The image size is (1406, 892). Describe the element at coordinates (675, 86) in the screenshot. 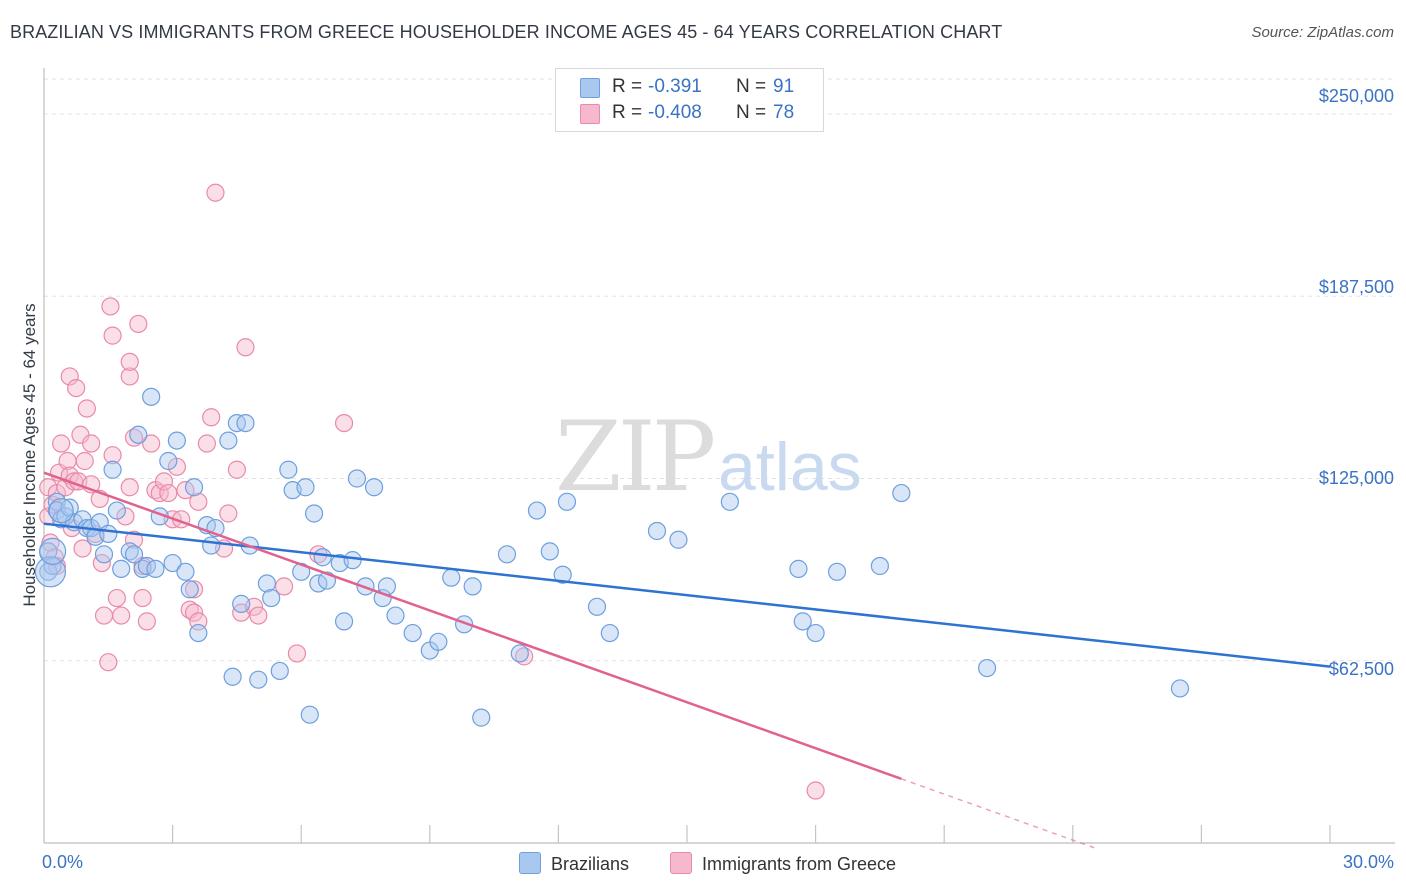

I see `r-value: -0.391` at that location.